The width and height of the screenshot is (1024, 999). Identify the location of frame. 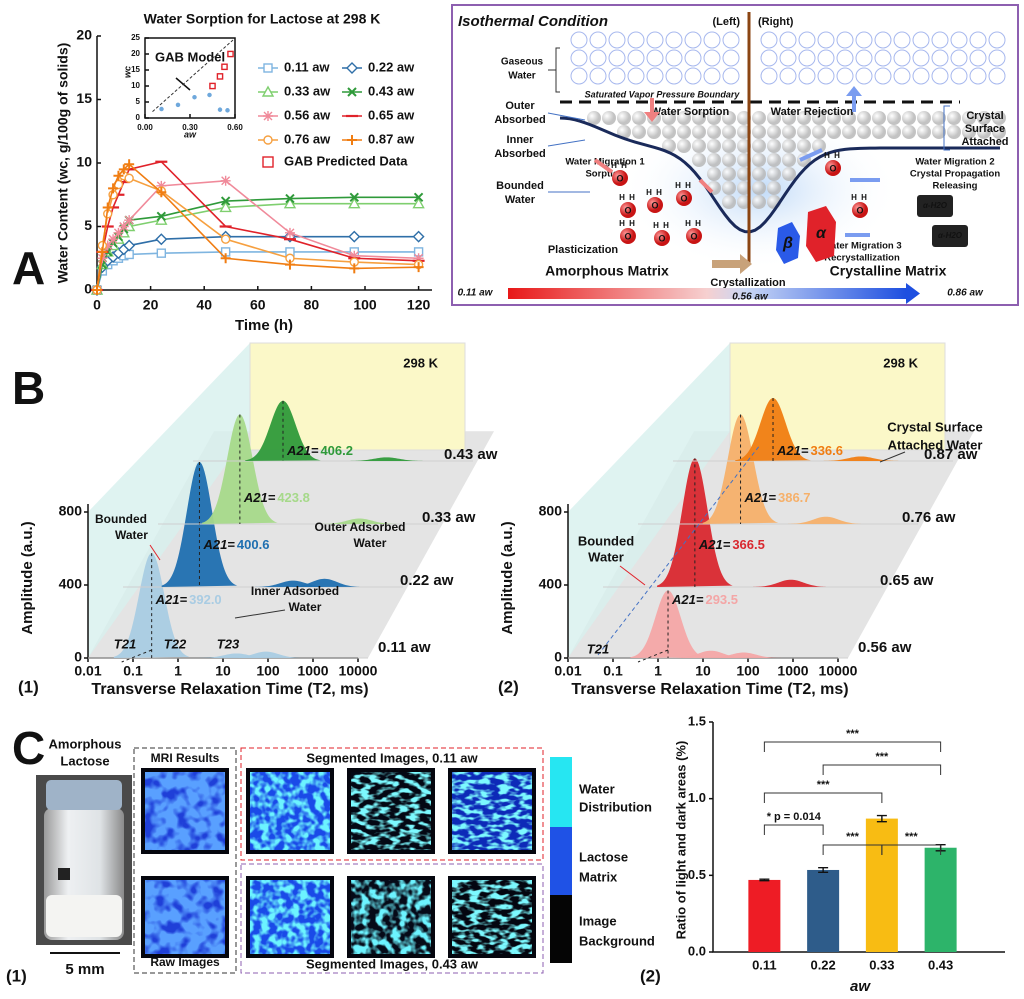
(392, 918).